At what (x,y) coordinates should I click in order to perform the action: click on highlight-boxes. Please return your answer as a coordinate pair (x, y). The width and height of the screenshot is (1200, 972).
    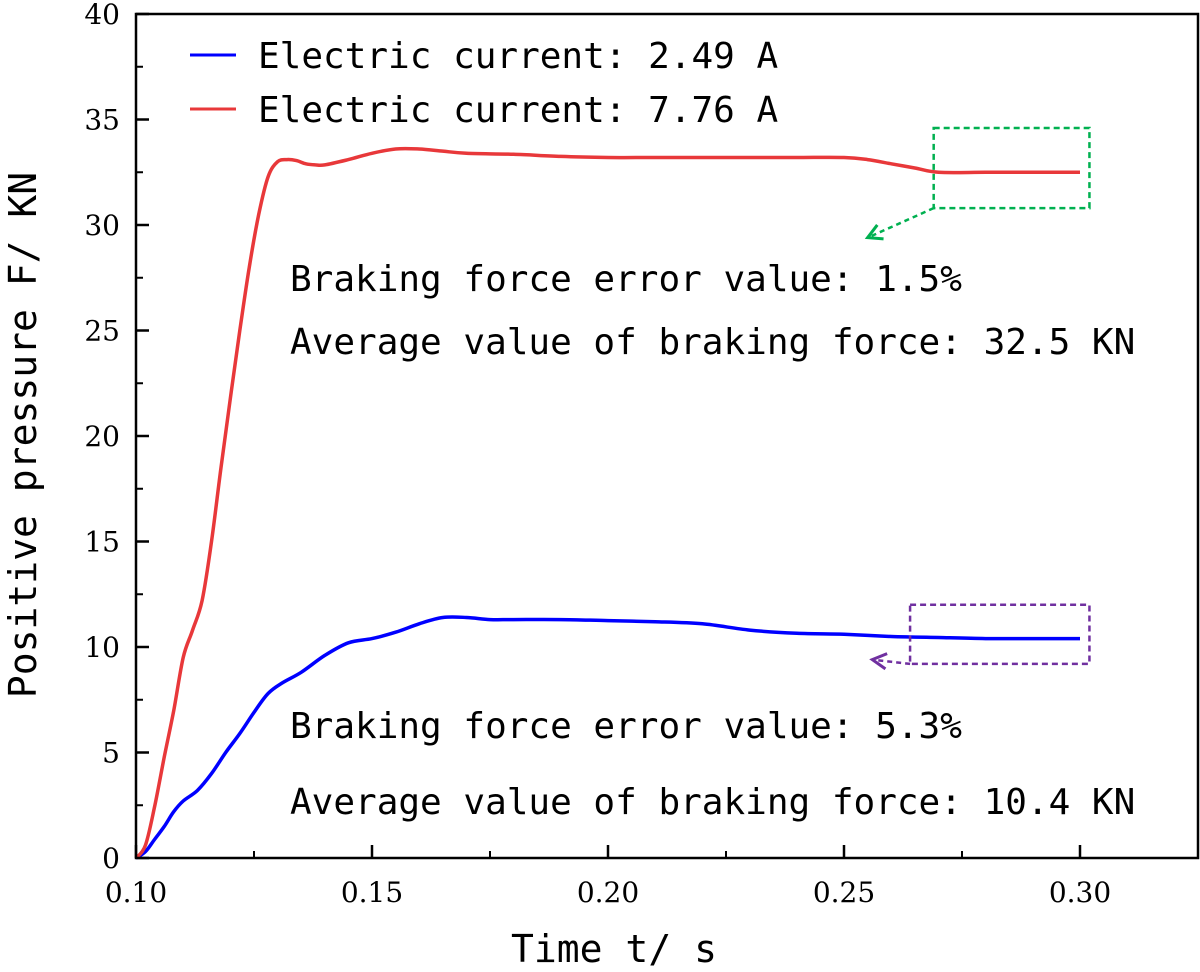
    Looking at the image, I should click on (977, 398).